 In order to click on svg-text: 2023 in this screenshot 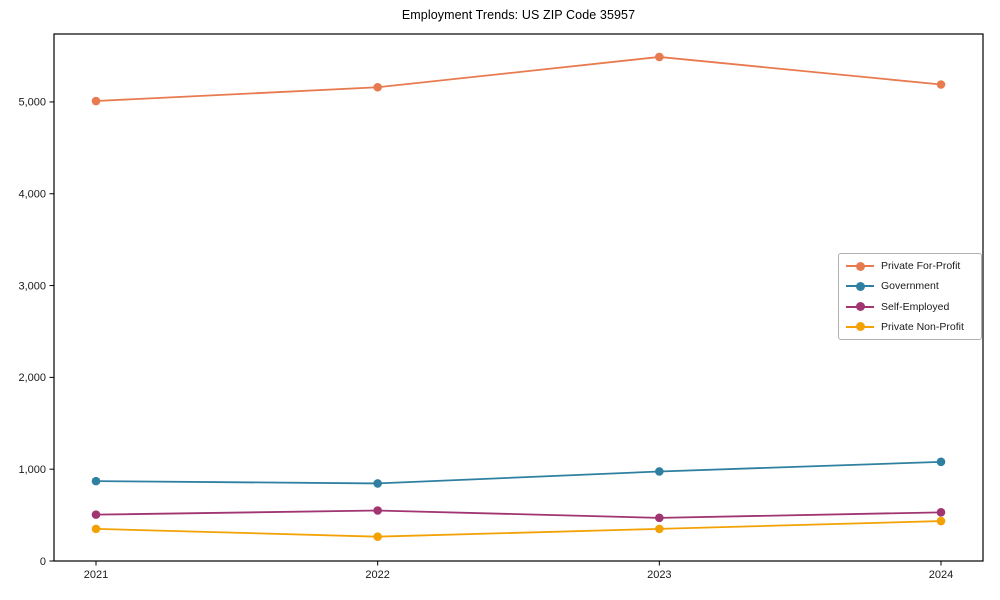, I will do `click(659, 575)`.